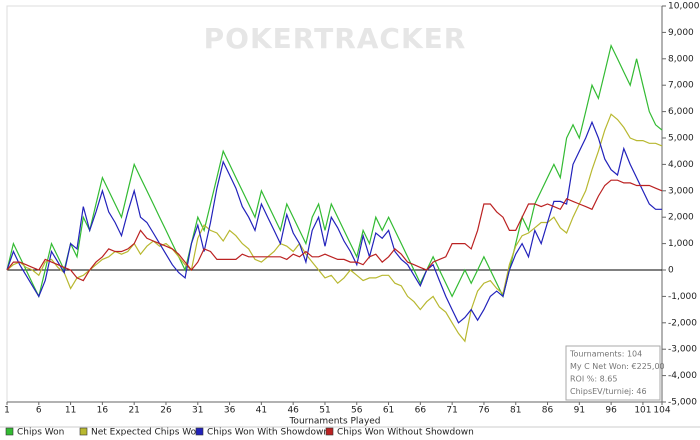 The height and width of the screenshot is (440, 700). I want to click on watermark: POKERTRACKER, so click(335, 38).